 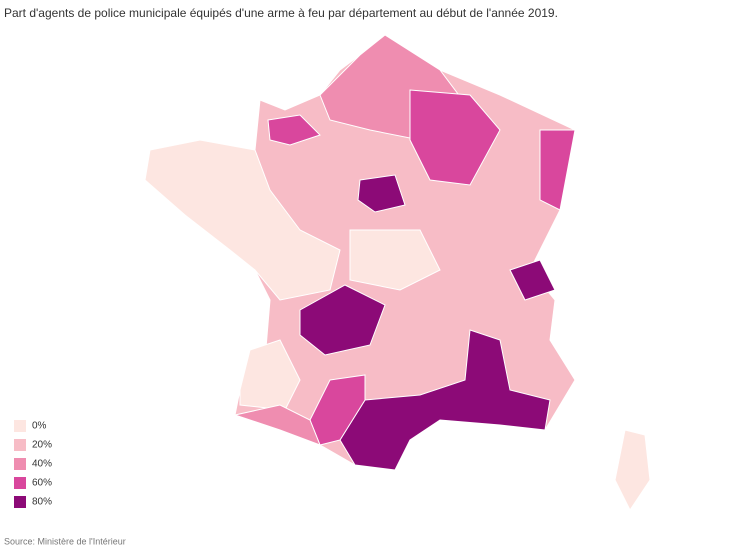 I want to click on region-center, so click(x=395, y=260).